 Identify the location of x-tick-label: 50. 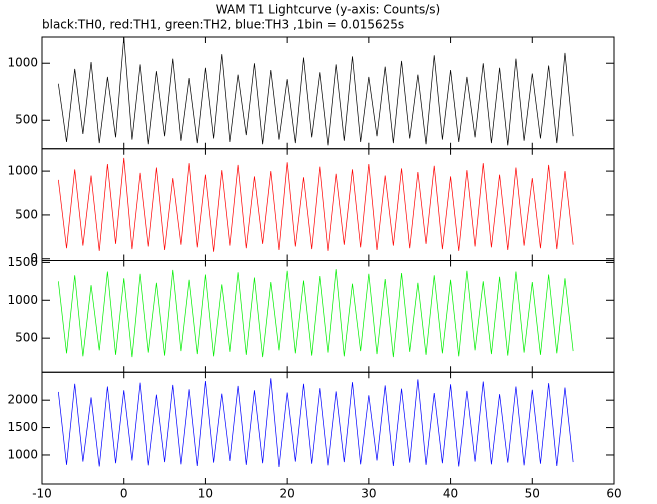
(532, 494).